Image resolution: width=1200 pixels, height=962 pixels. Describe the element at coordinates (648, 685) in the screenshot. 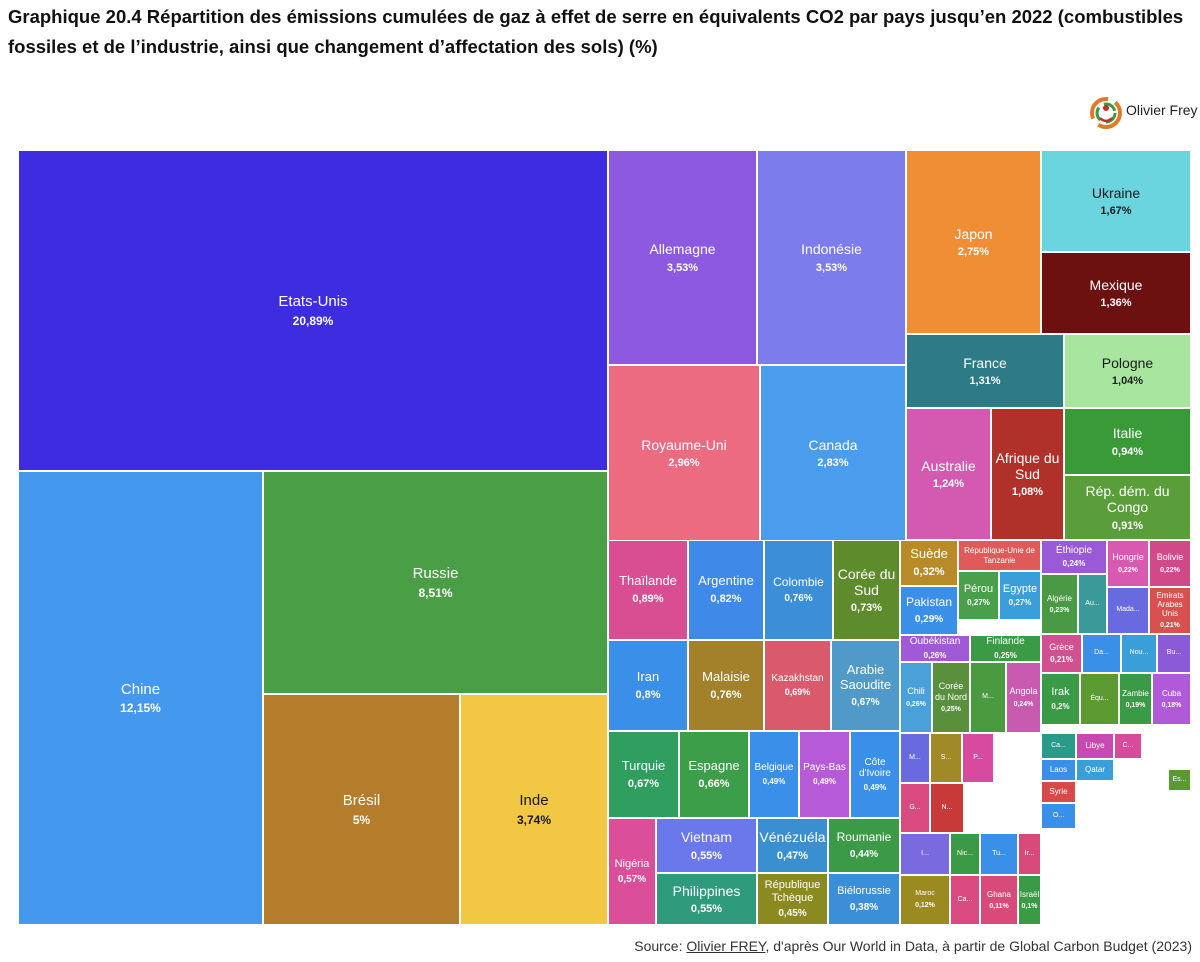

I see `treemap-tile: Iran 0,8%` at that location.